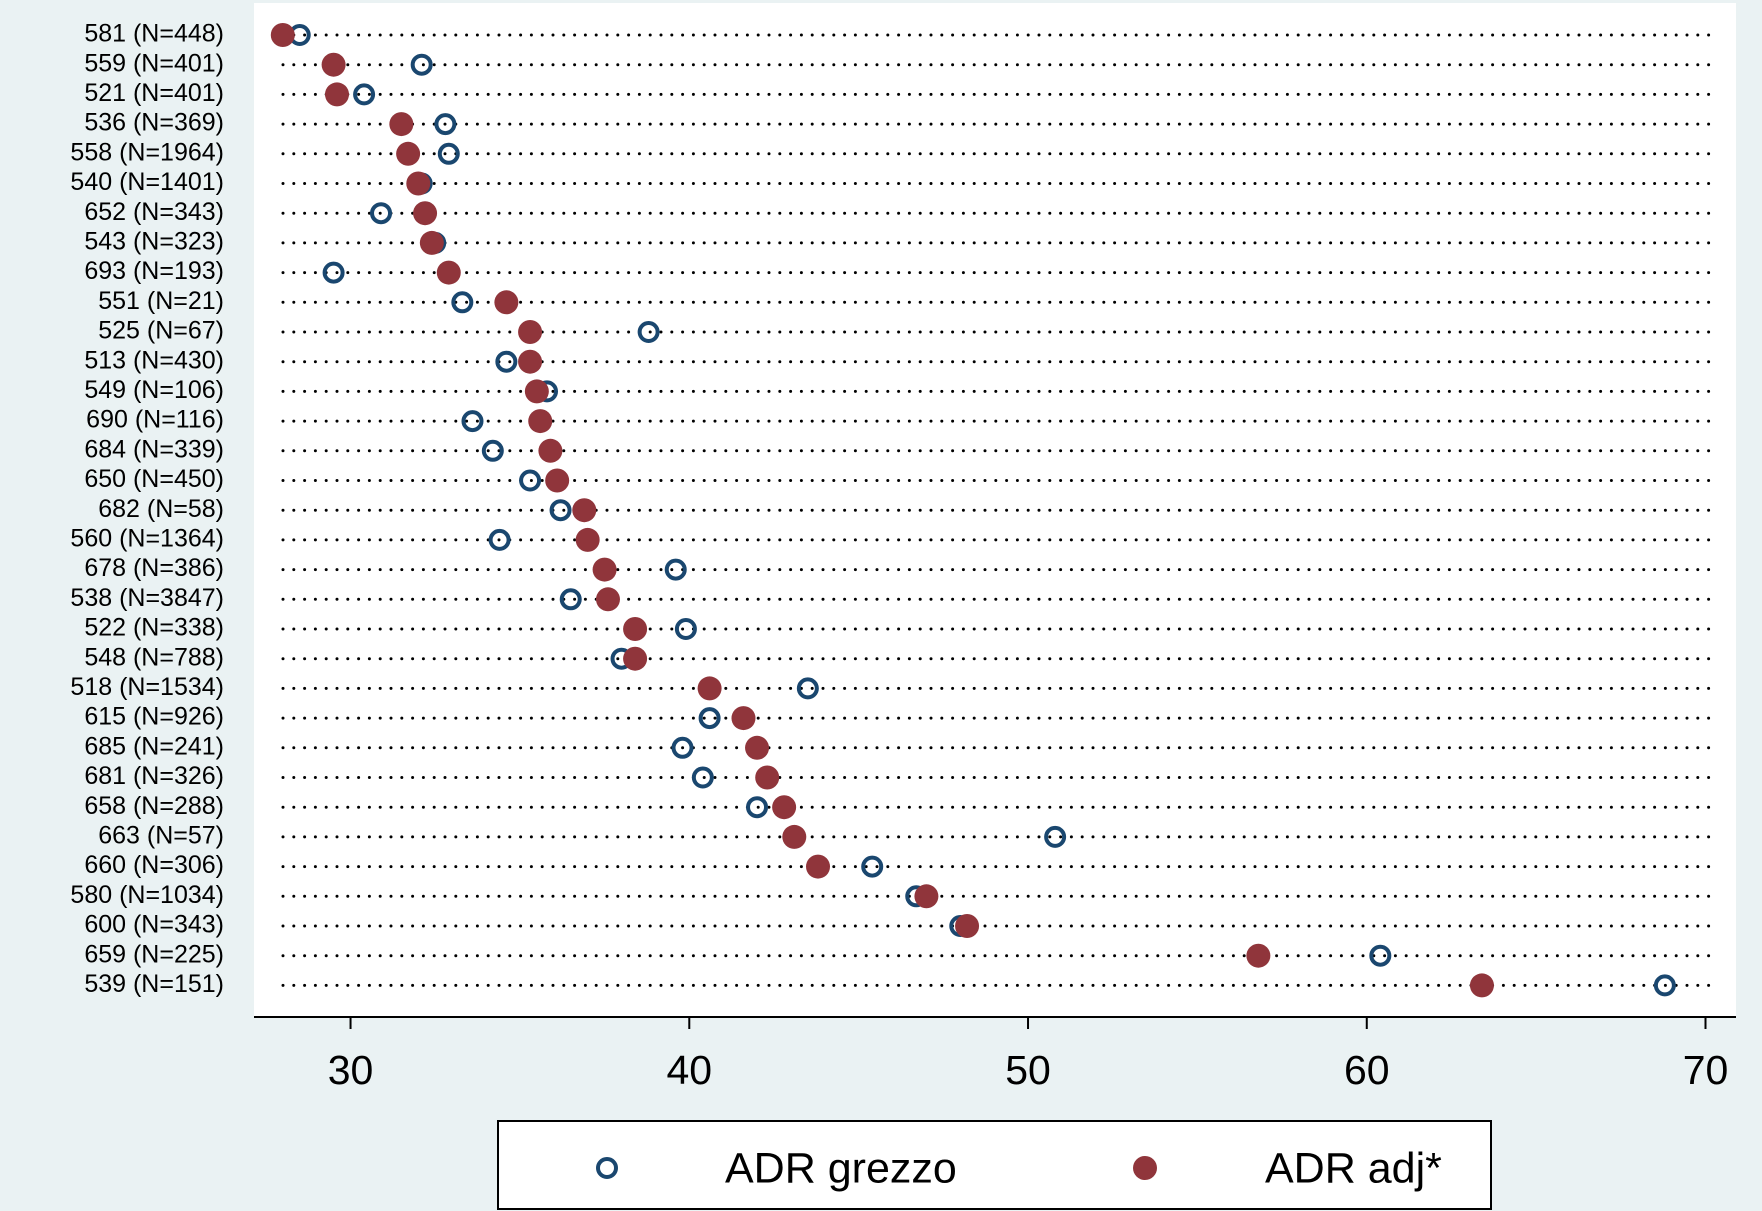 The image size is (1762, 1211). I want to click on y-tick-label: 522 (N=338), so click(154, 628).